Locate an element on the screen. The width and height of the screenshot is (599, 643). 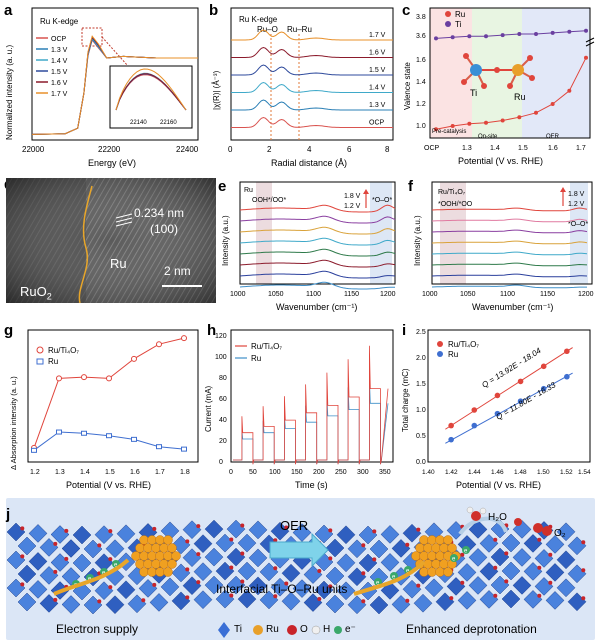
b-series-label-1: 1.6 V is located at coordinates (377, 53).